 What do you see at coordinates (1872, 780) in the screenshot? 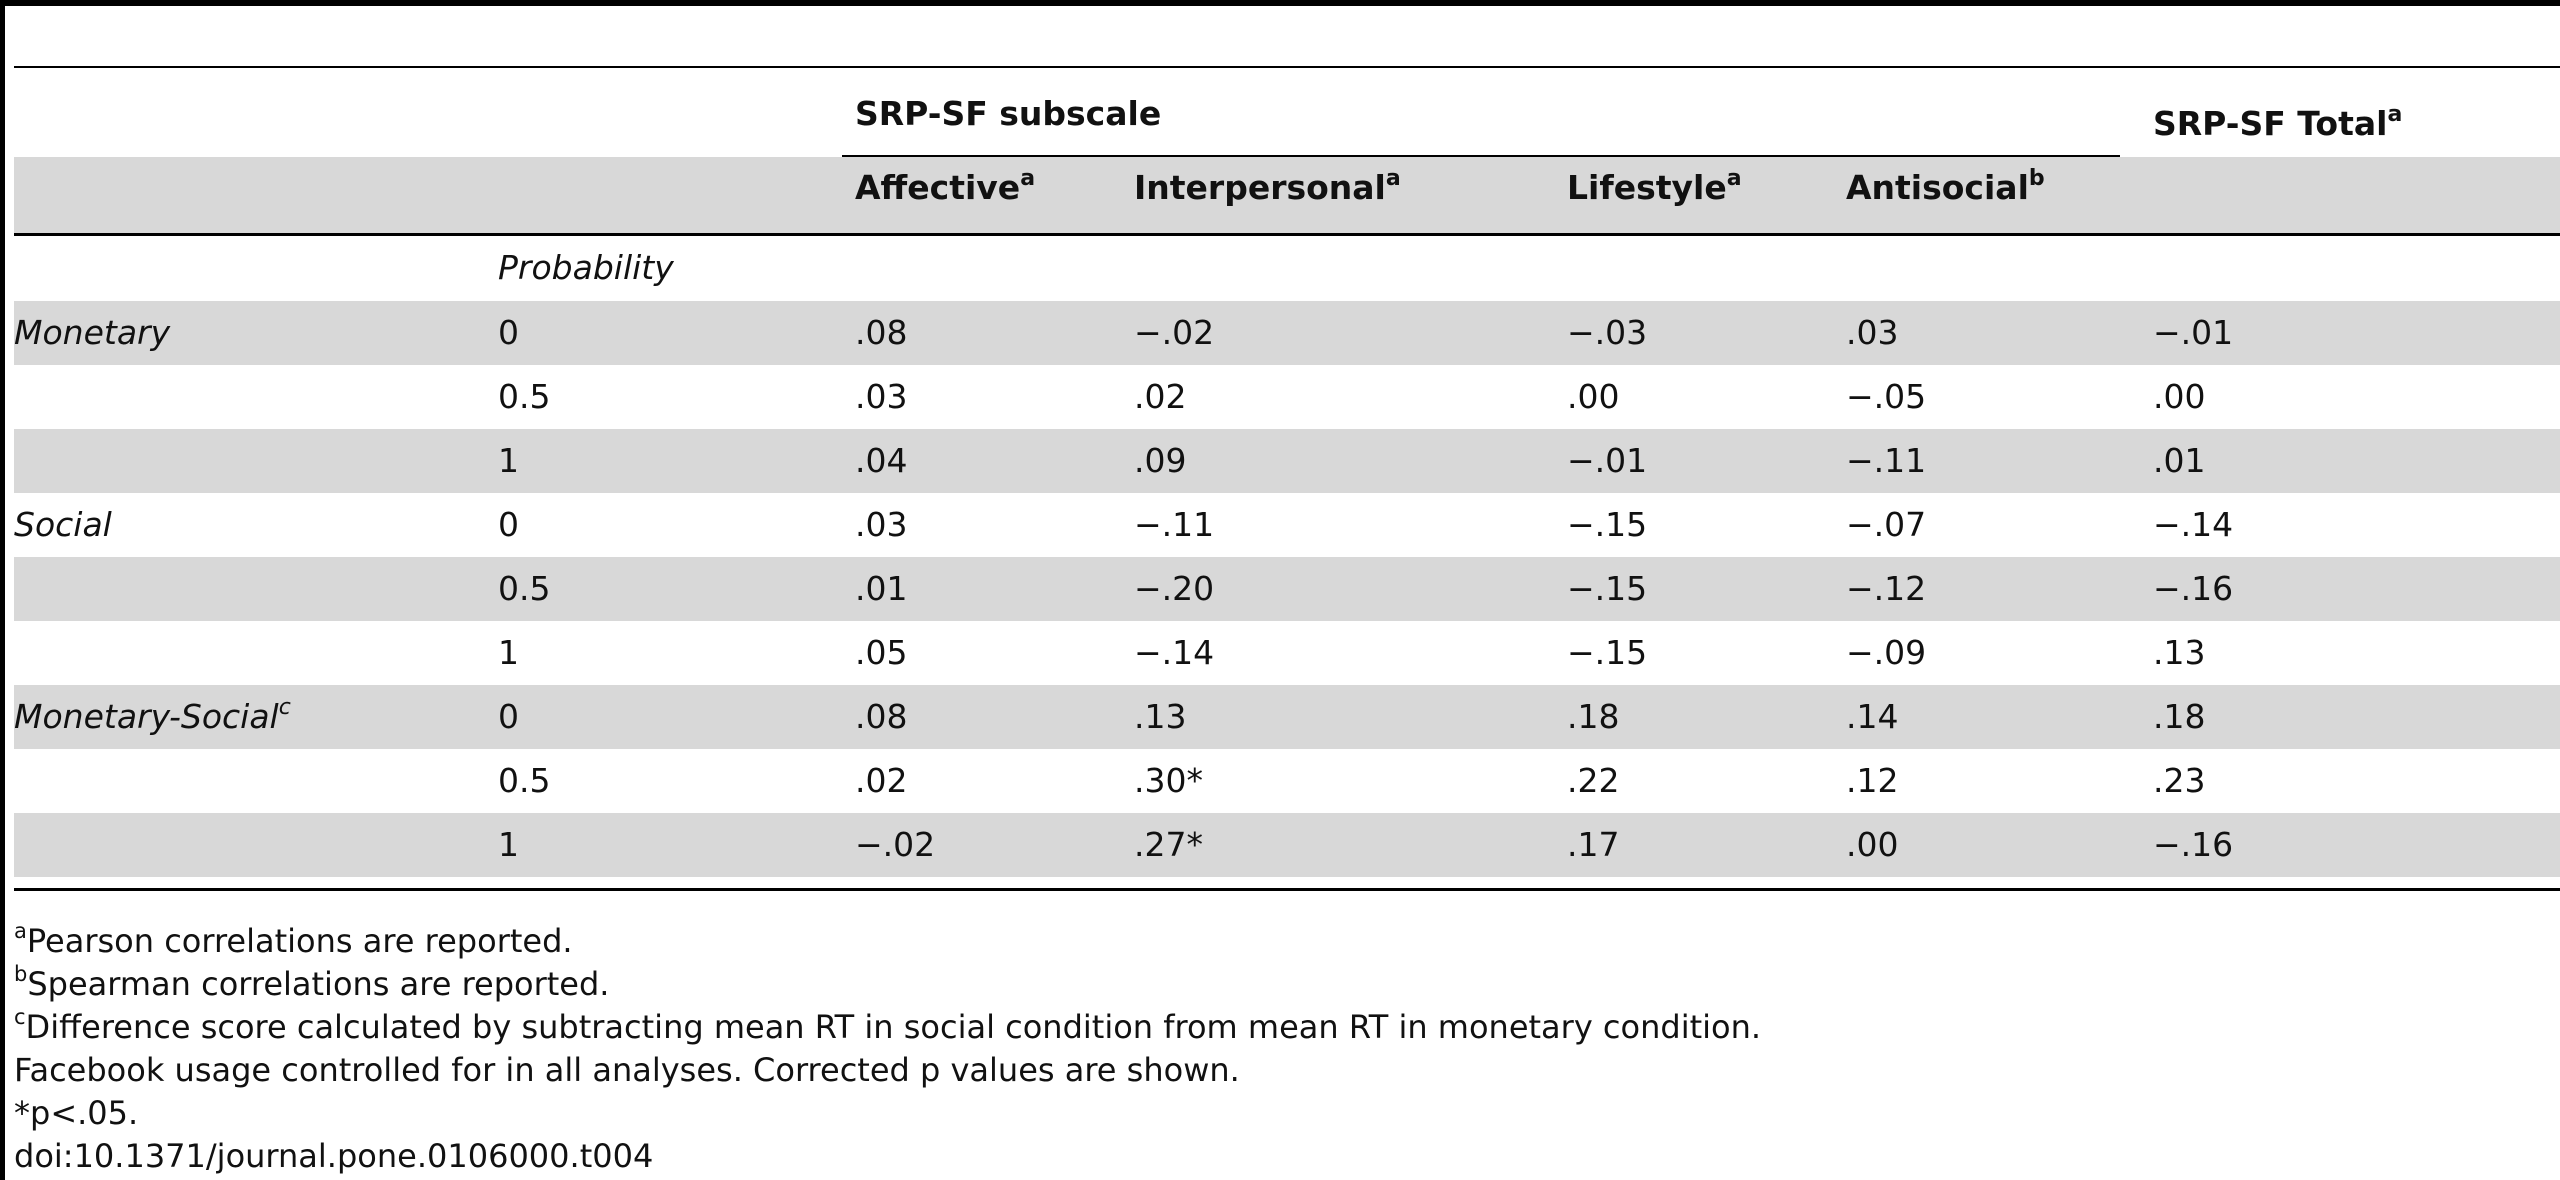
I see `cell-antisocial: .12` at bounding box center [1872, 780].